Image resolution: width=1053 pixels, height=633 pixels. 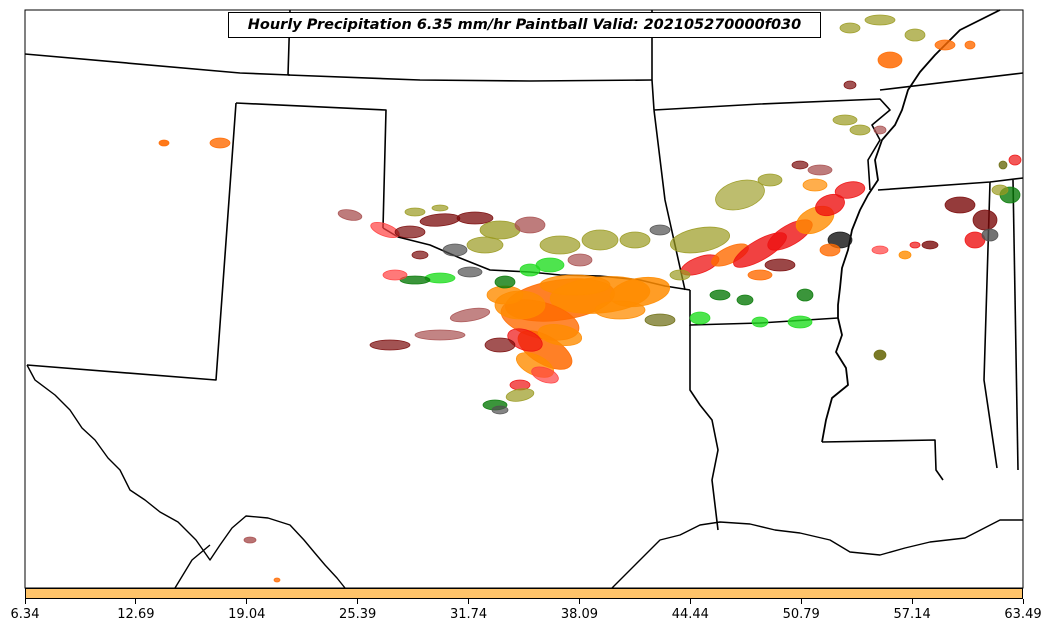 What do you see at coordinates (911, 226) in the screenshot?
I see `mississippi-river` at bounding box center [911, 226].